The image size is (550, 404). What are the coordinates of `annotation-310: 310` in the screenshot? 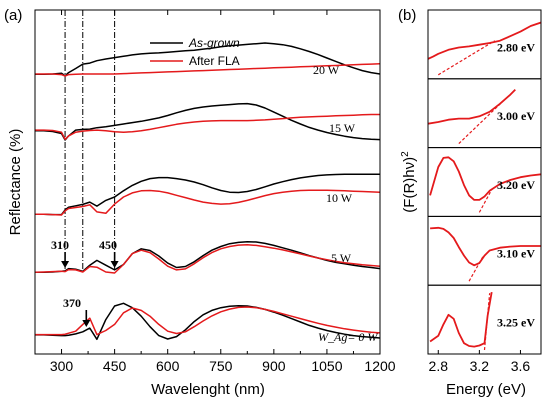 It's located at (60, 245).